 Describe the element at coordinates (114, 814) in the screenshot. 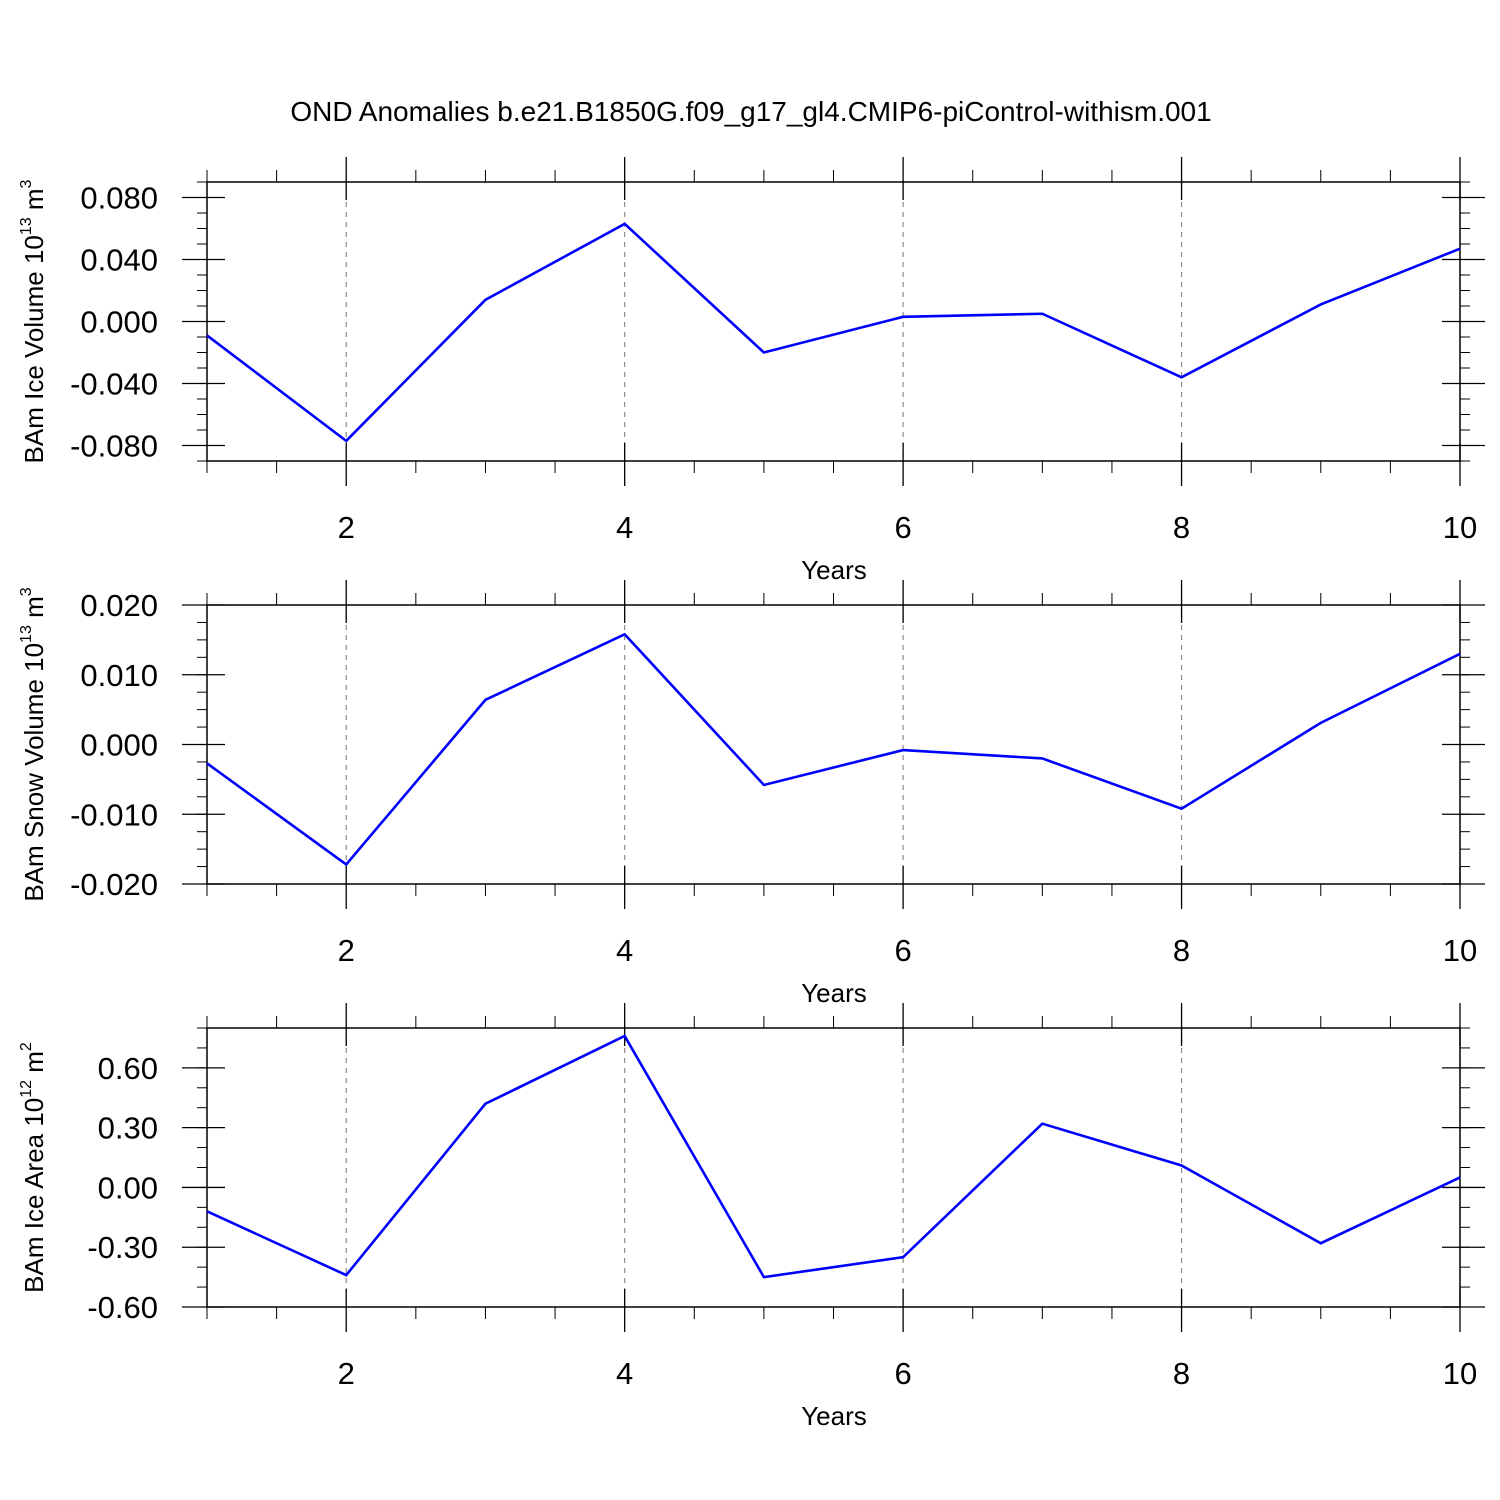

I see `y-tick-label: -0.010` at that location.